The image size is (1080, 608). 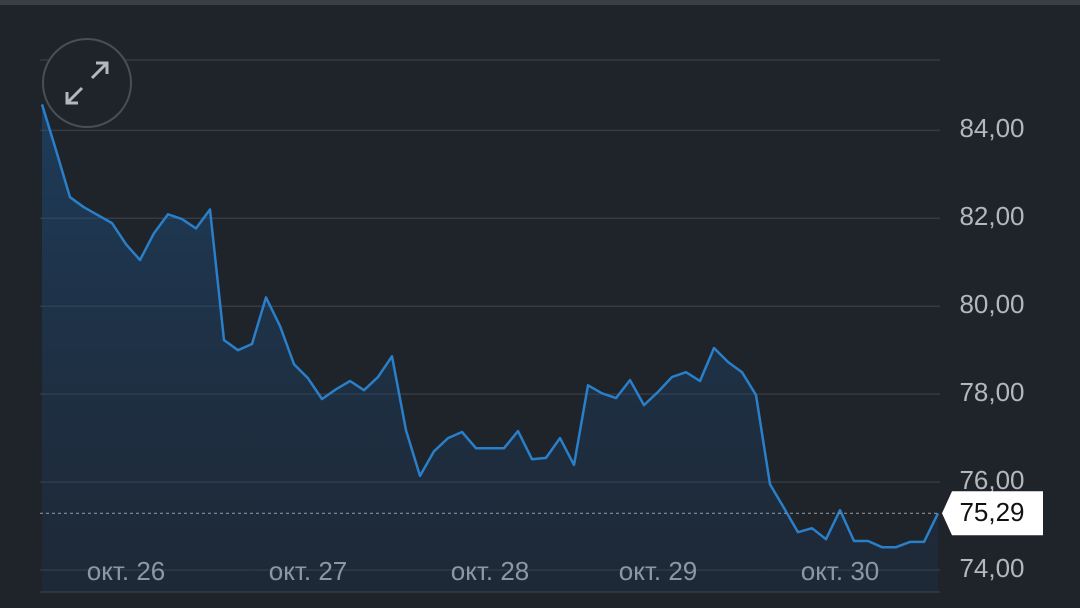 I want to click on last-price-box, so click(x=992, y=513).